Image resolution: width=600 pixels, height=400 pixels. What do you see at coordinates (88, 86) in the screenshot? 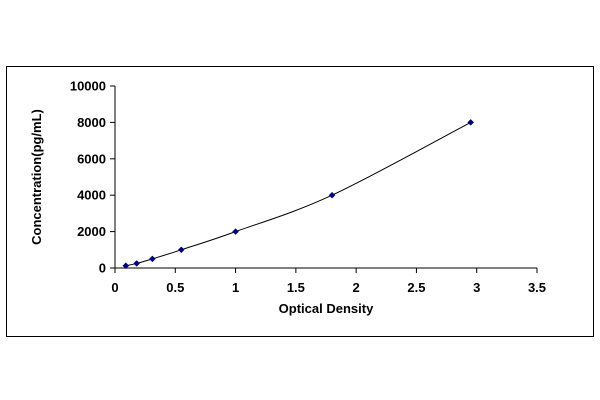
I see `y-tick-label: 10000` at bounding box center [88, 86].